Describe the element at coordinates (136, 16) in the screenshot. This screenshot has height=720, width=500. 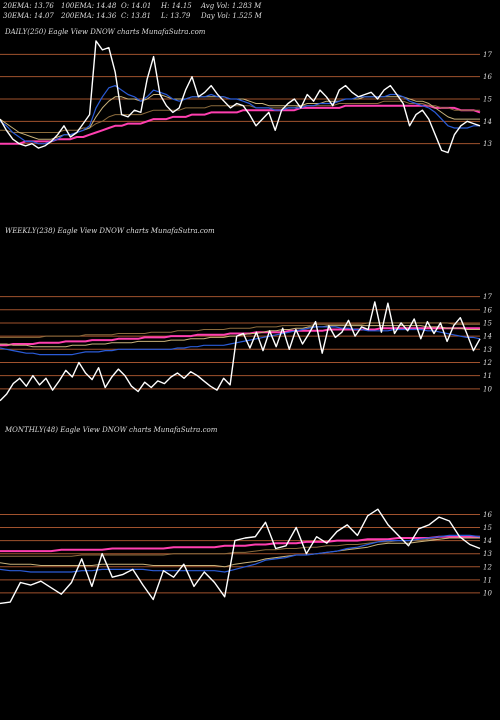
I see `stat-close: C: 13.81` at that location.